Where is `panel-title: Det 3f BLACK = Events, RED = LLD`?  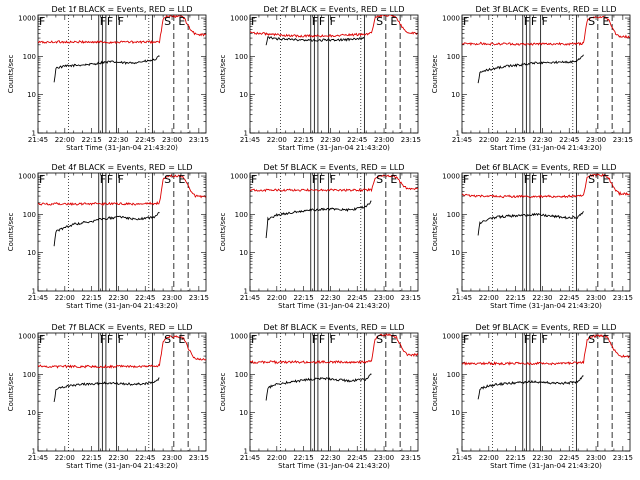
panel-title: Det 3f BLACK = Events, RED = LLD is located at coordinates (545, 9).